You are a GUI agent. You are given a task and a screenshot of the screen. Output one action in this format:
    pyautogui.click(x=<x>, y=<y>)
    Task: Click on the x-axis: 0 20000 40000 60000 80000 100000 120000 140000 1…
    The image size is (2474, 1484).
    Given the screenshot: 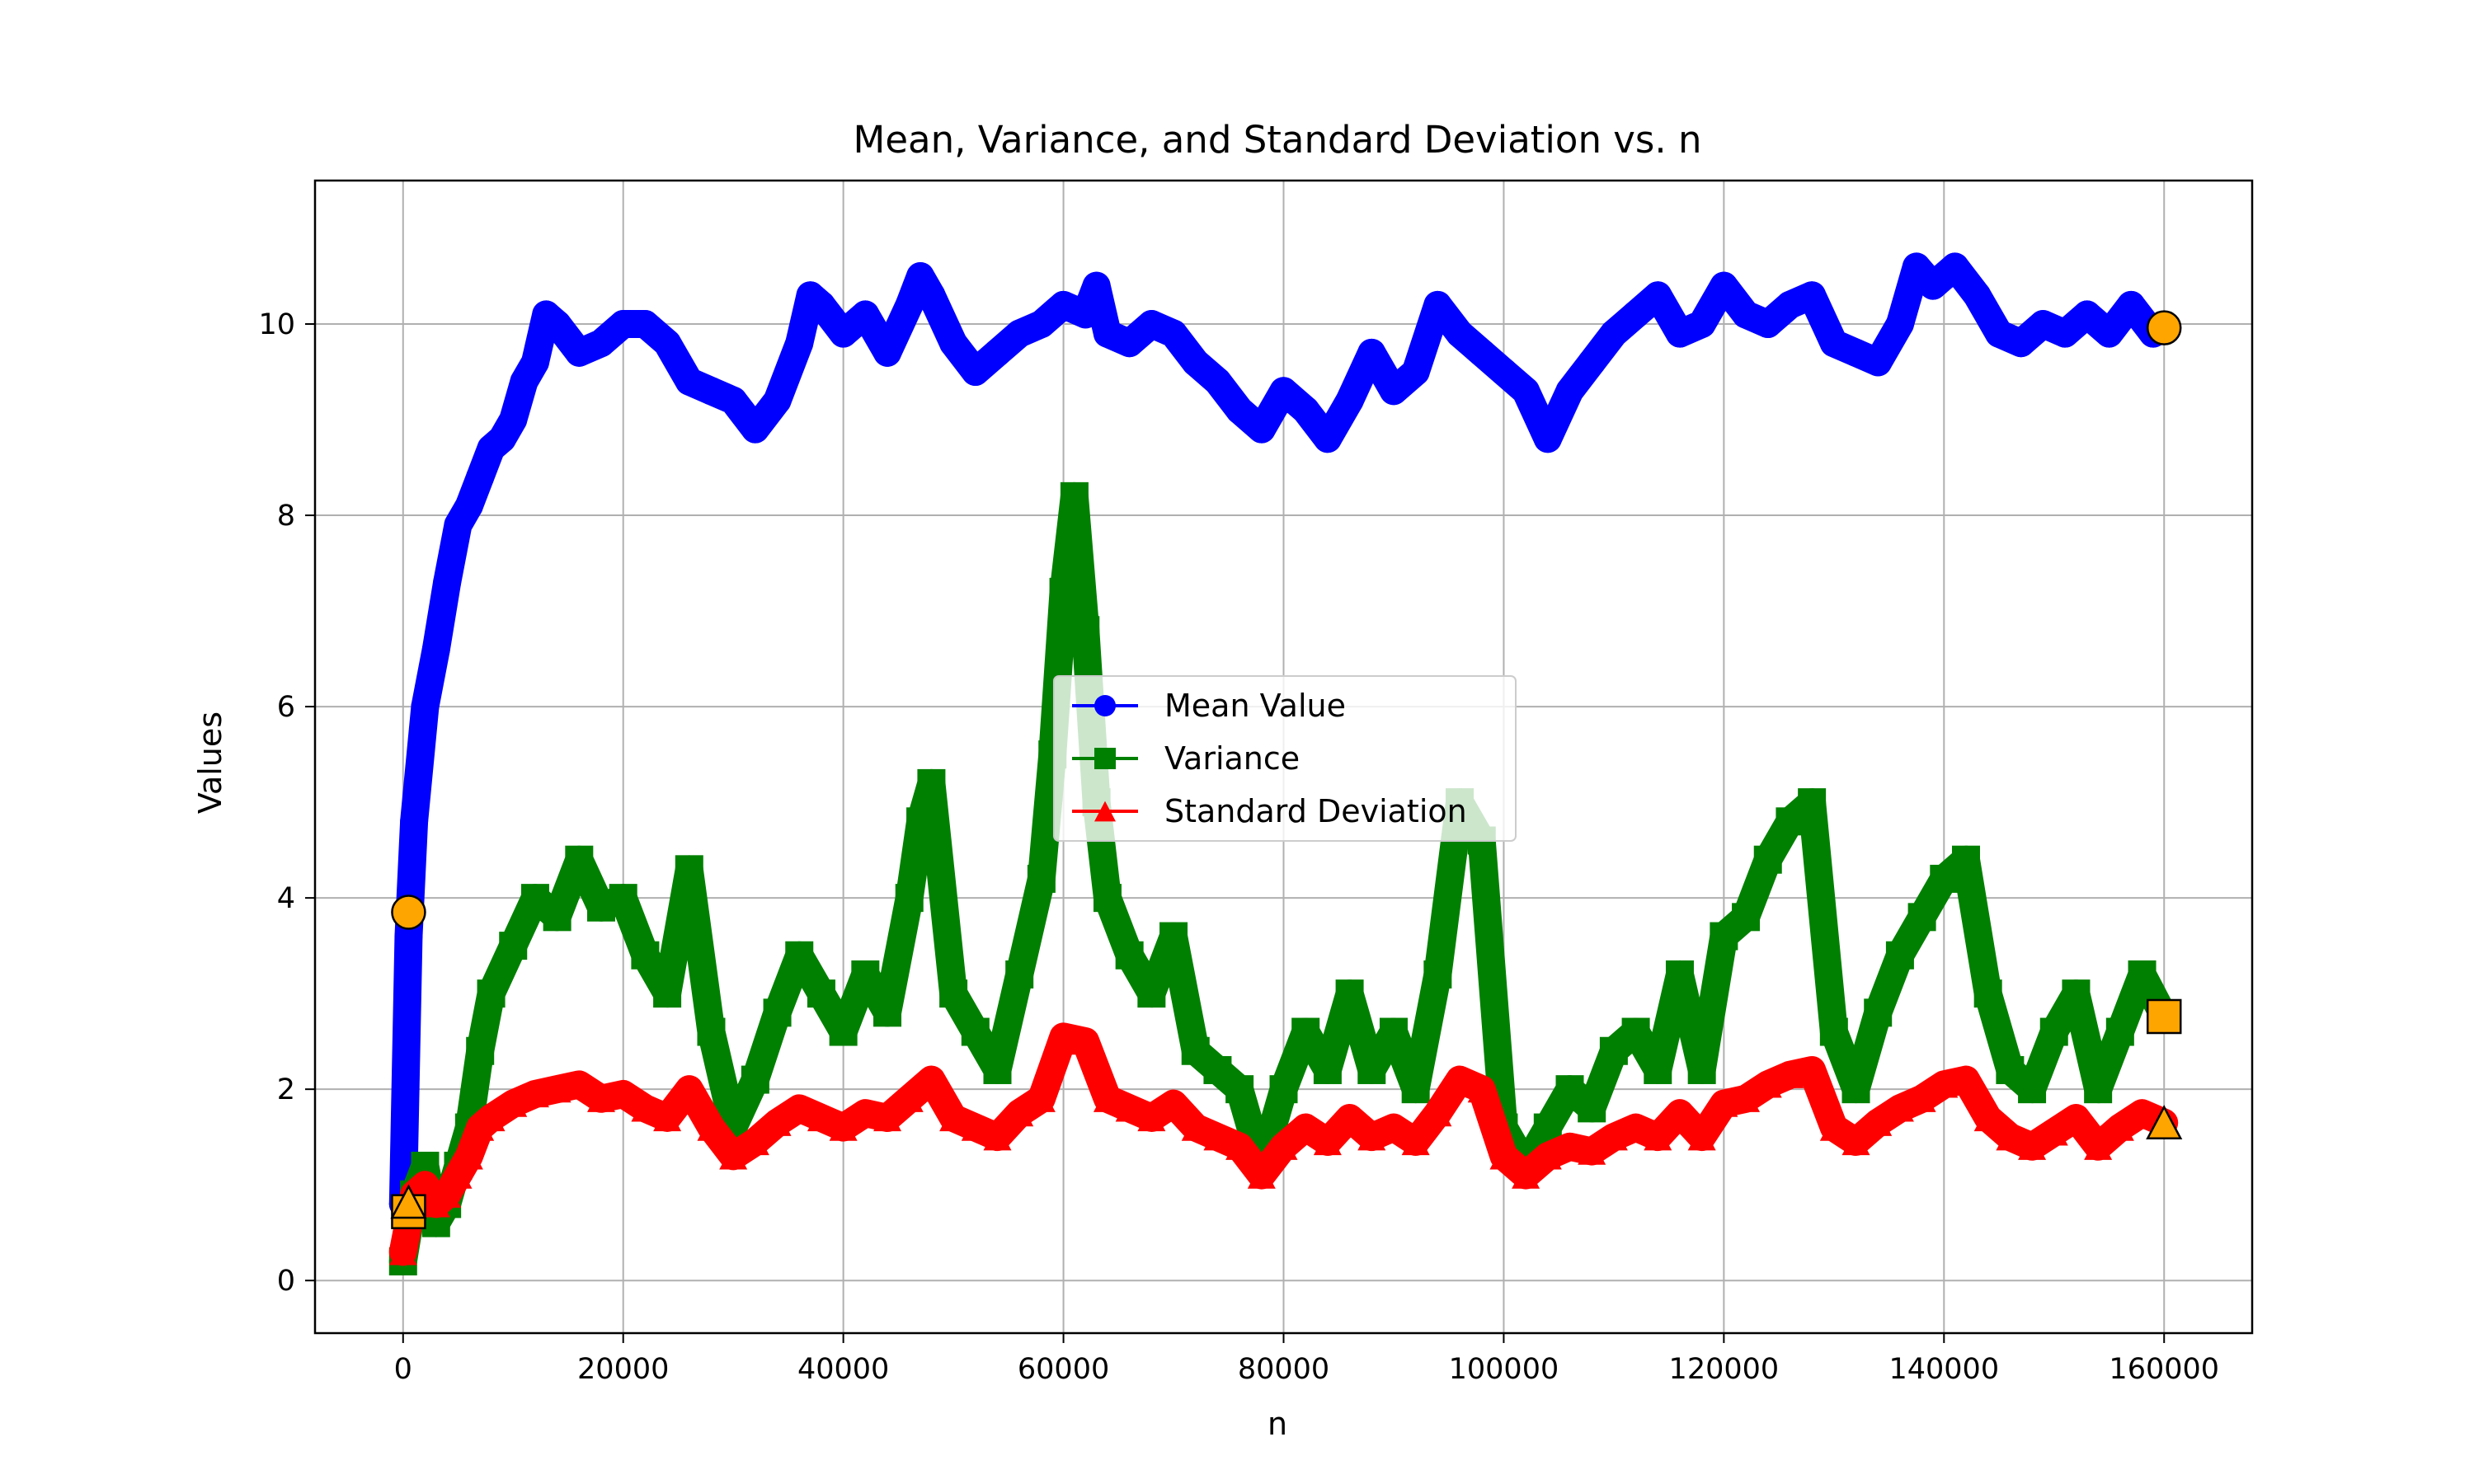 What is the action you would take?
    pyautogui.click(x=1306, y=1359)
    